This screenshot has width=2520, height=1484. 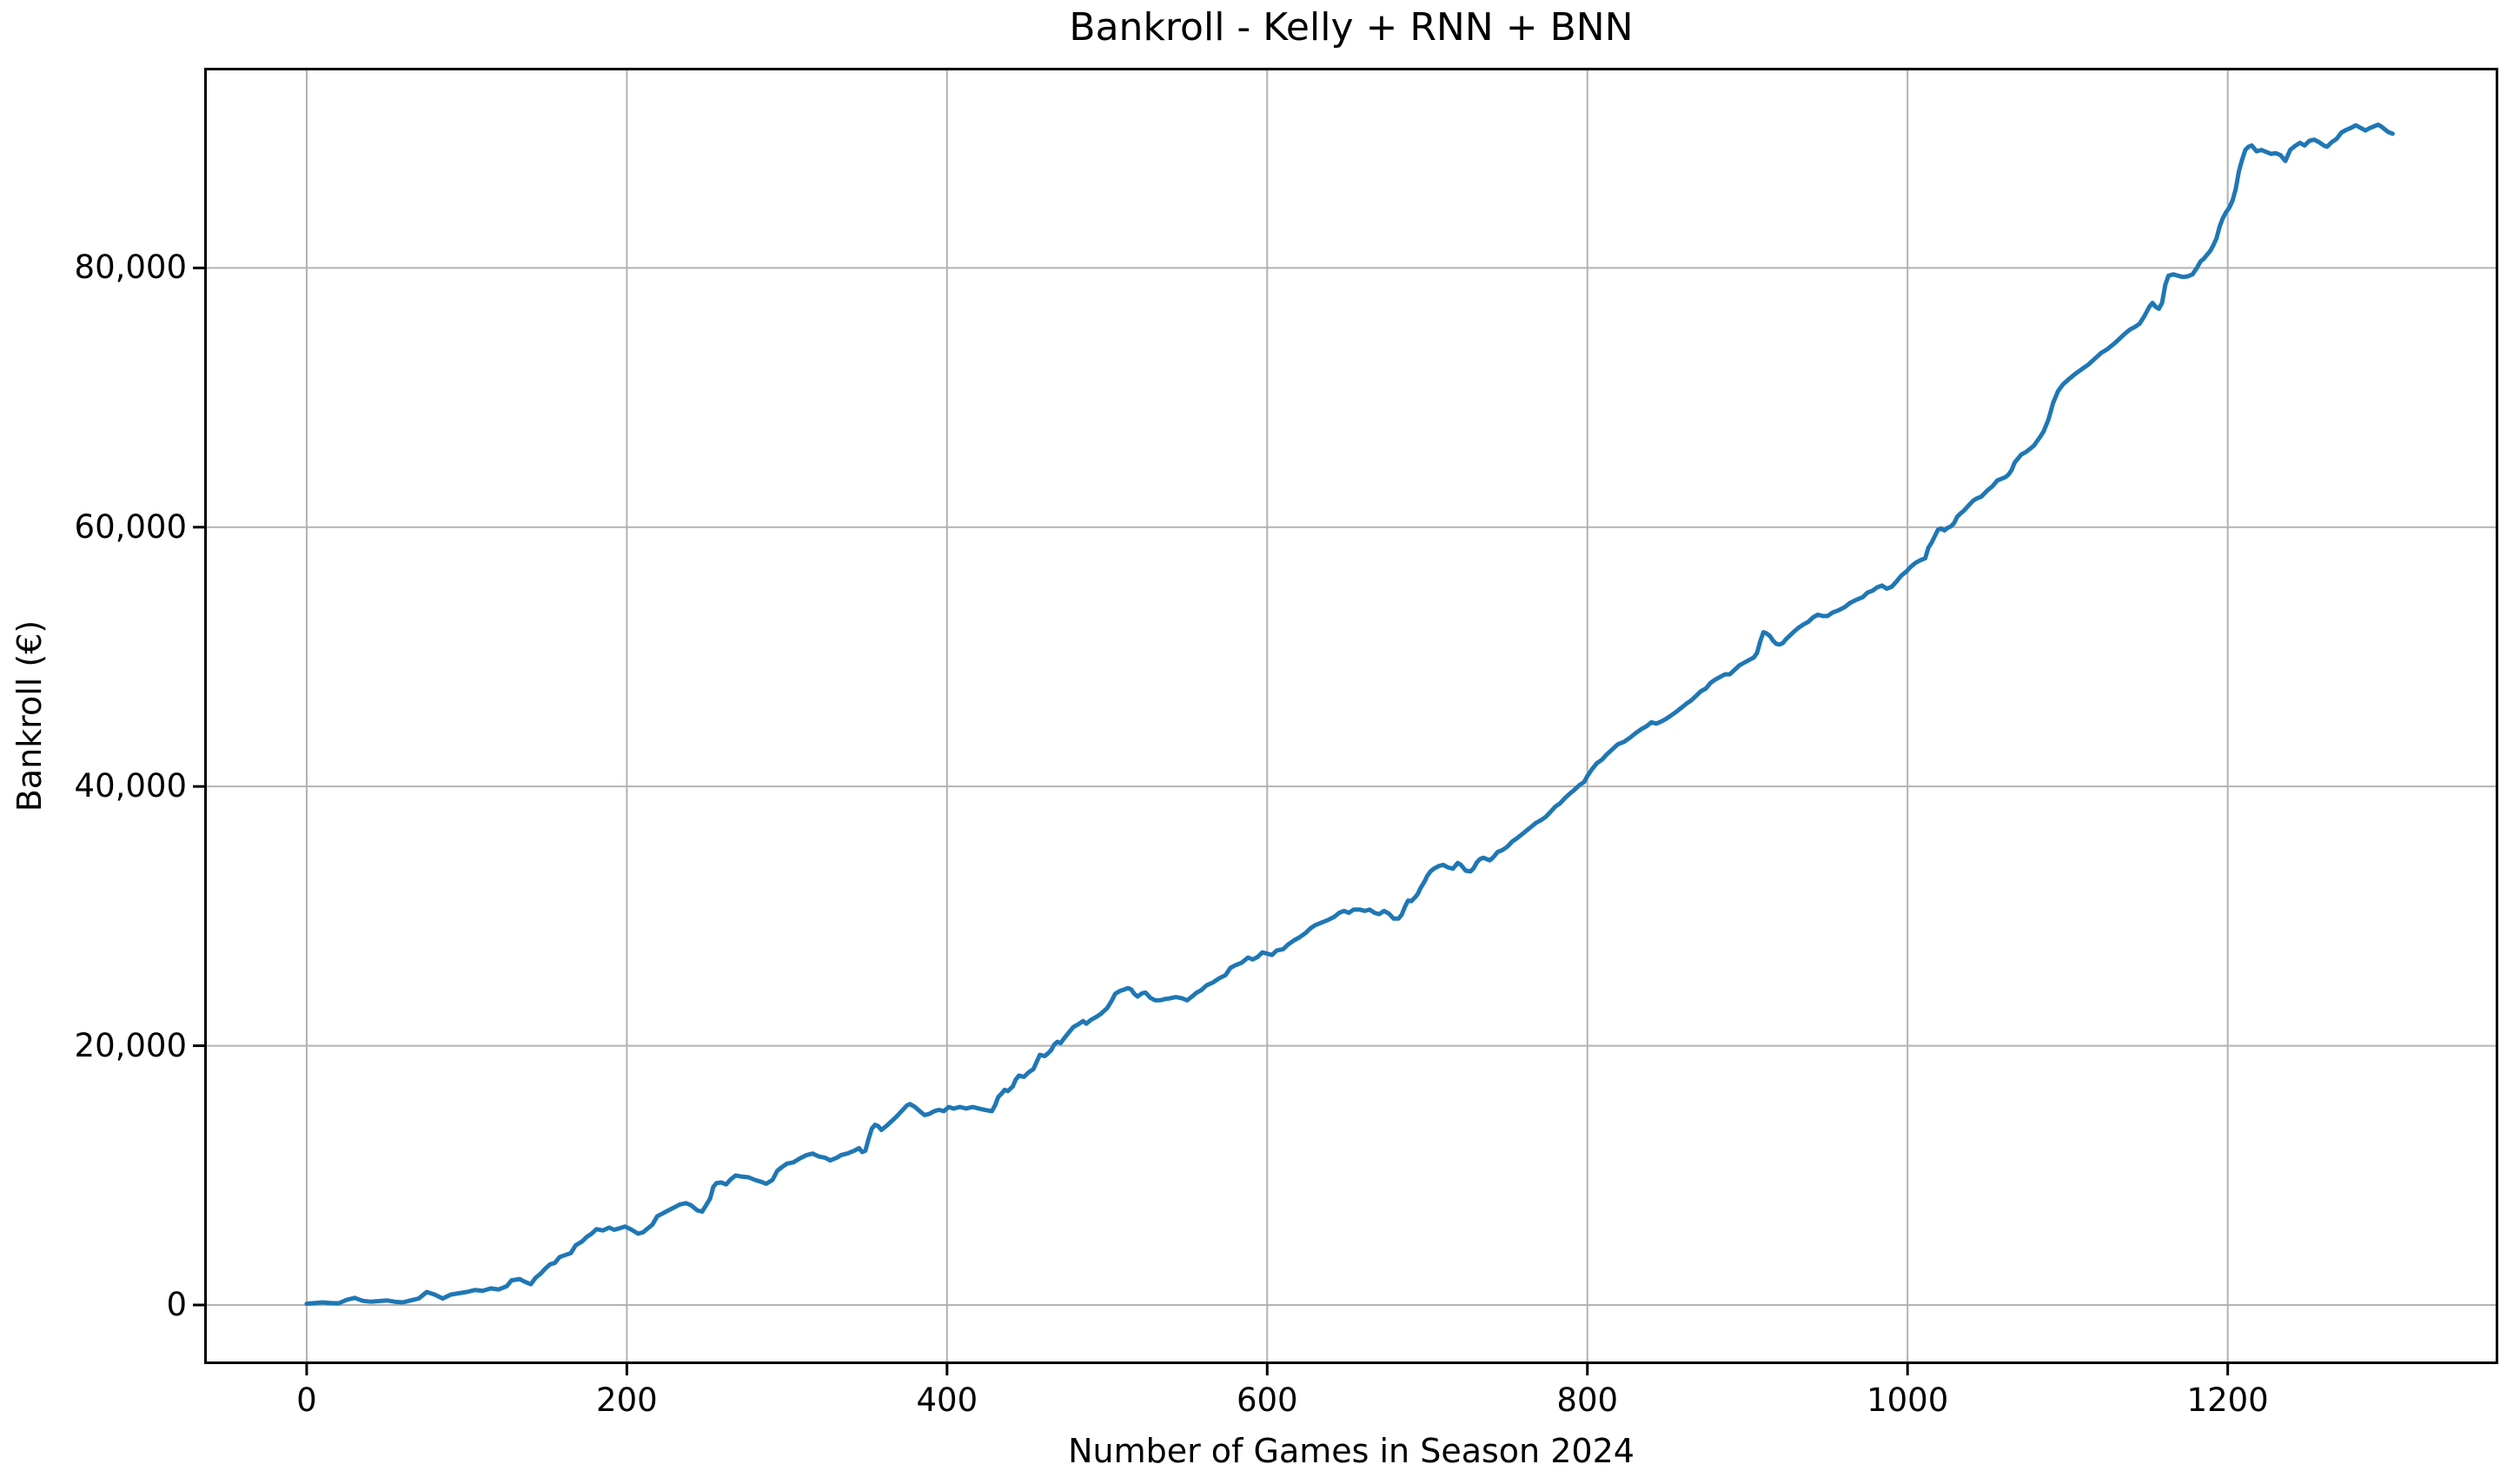 I want to click on x-tick-label: 1200, so click(x=2227, y=1400).